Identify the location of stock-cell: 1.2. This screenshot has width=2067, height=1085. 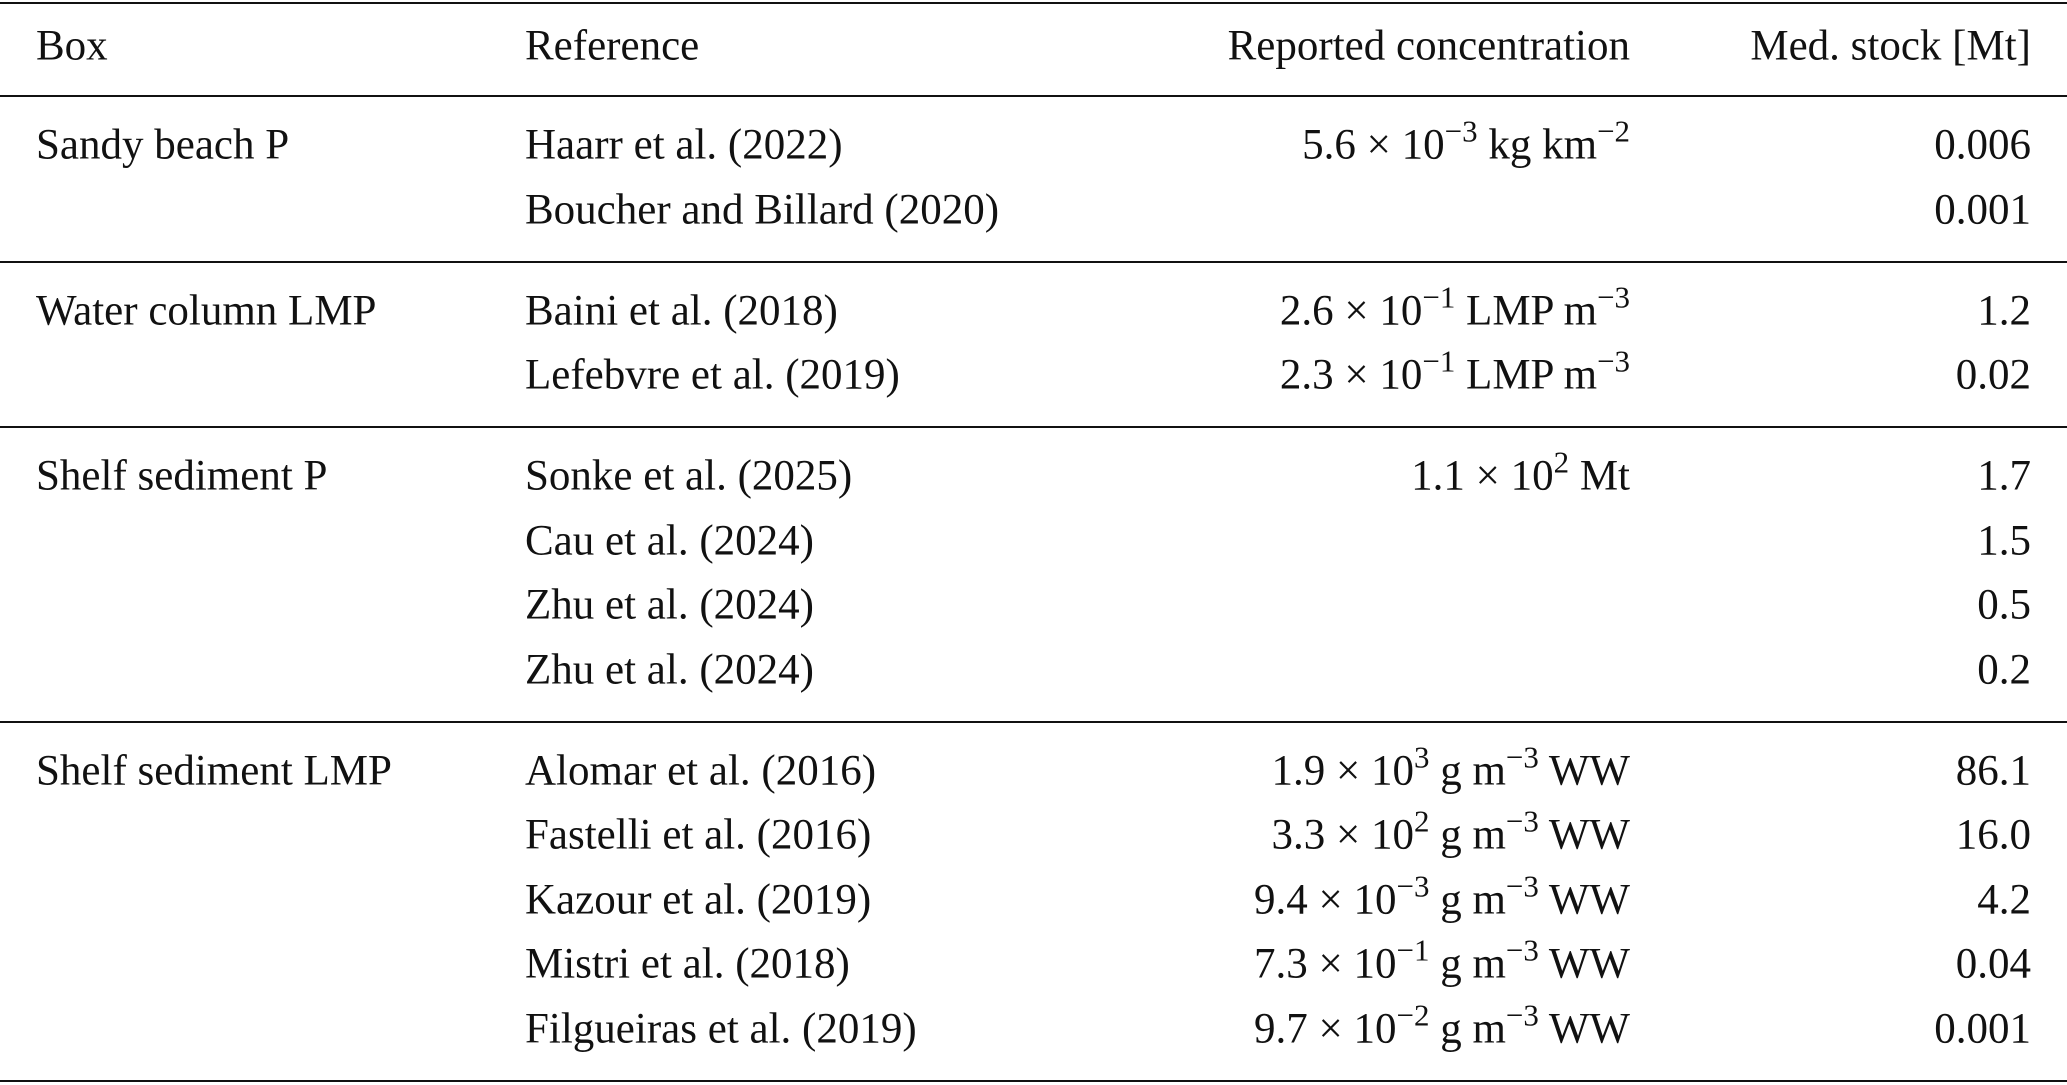
(2004, 310).